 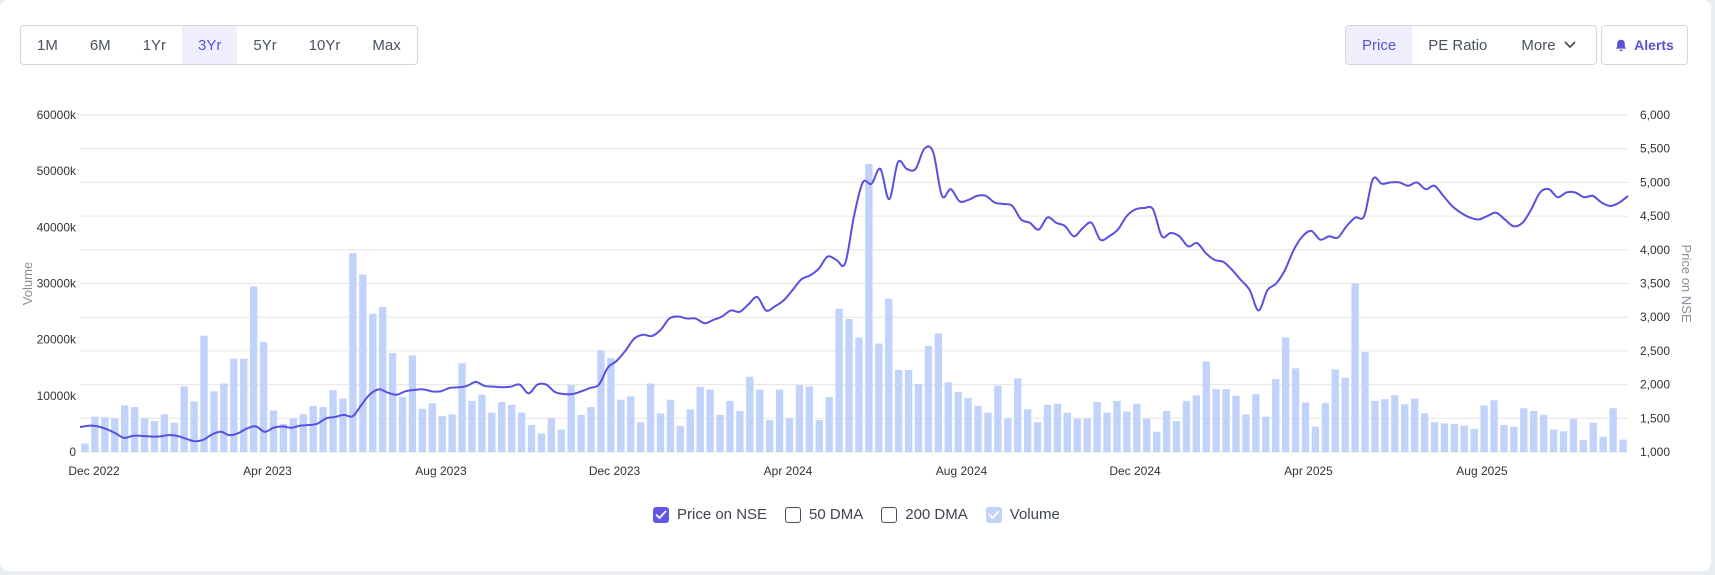 What do you see at coordinates (1458, 45) in the screenshot?
I see `view-tab-pe-ratio: PE Ratio` at bounding box center [1458, 45].